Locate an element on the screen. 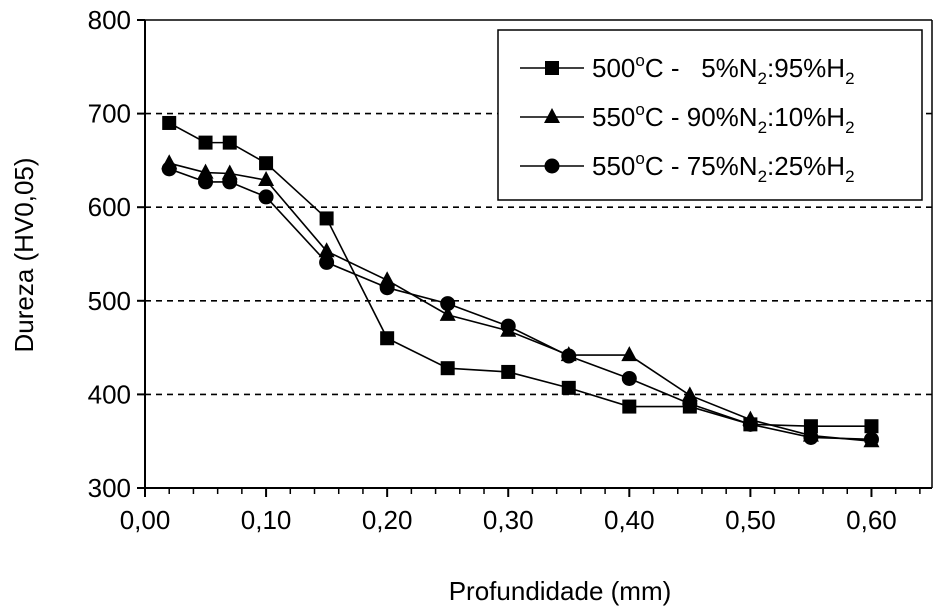 The height and width of the screenshot is (610, 942). y-tick-label: 400 is located at coordinates (109, 394).